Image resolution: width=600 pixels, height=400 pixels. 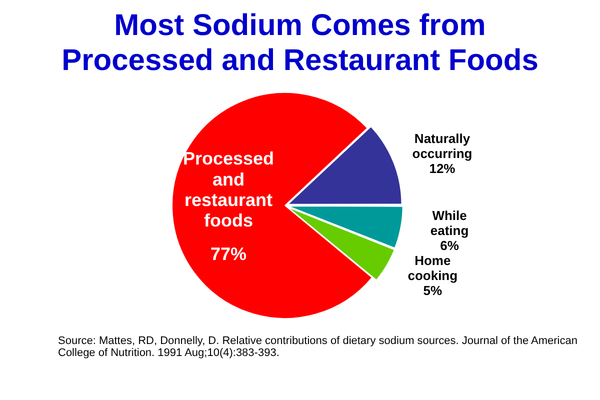 What do you see at coordinates (300, 43) in the screenshot?
I see `chart-title: Most Sodium Comes from Processed and Restaurant Foods` at bounding box center [300, 43].